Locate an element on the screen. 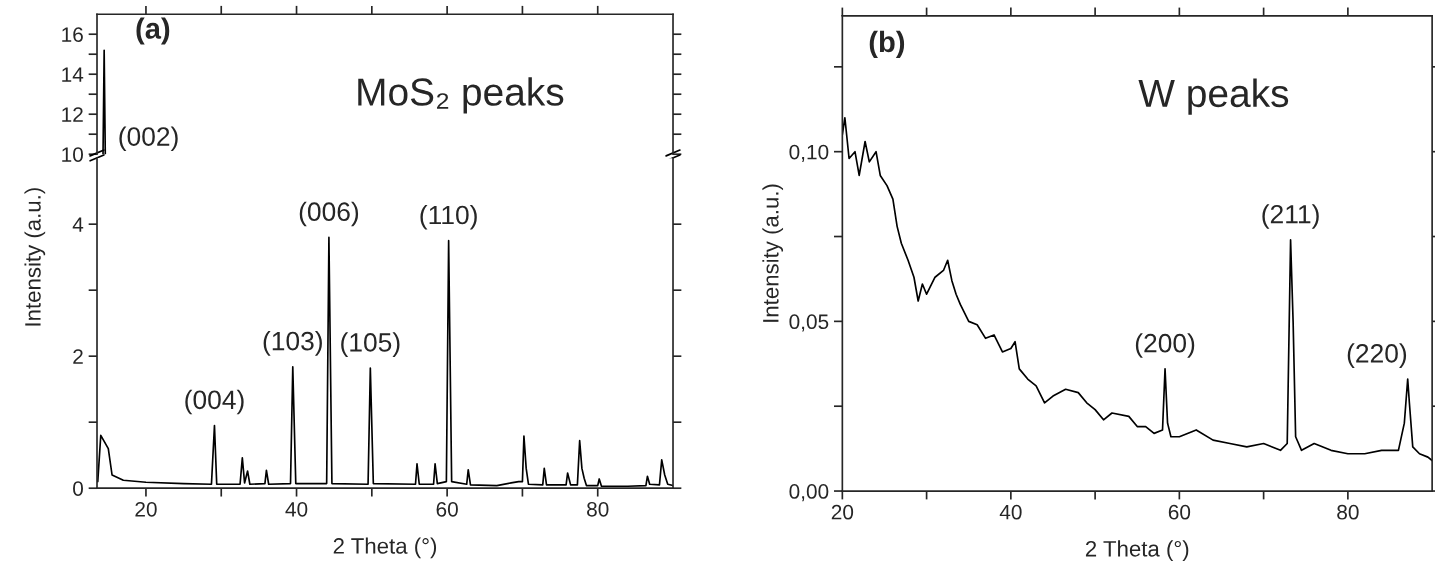  y-tick-label: 16 is located at coordinates (72, 34).